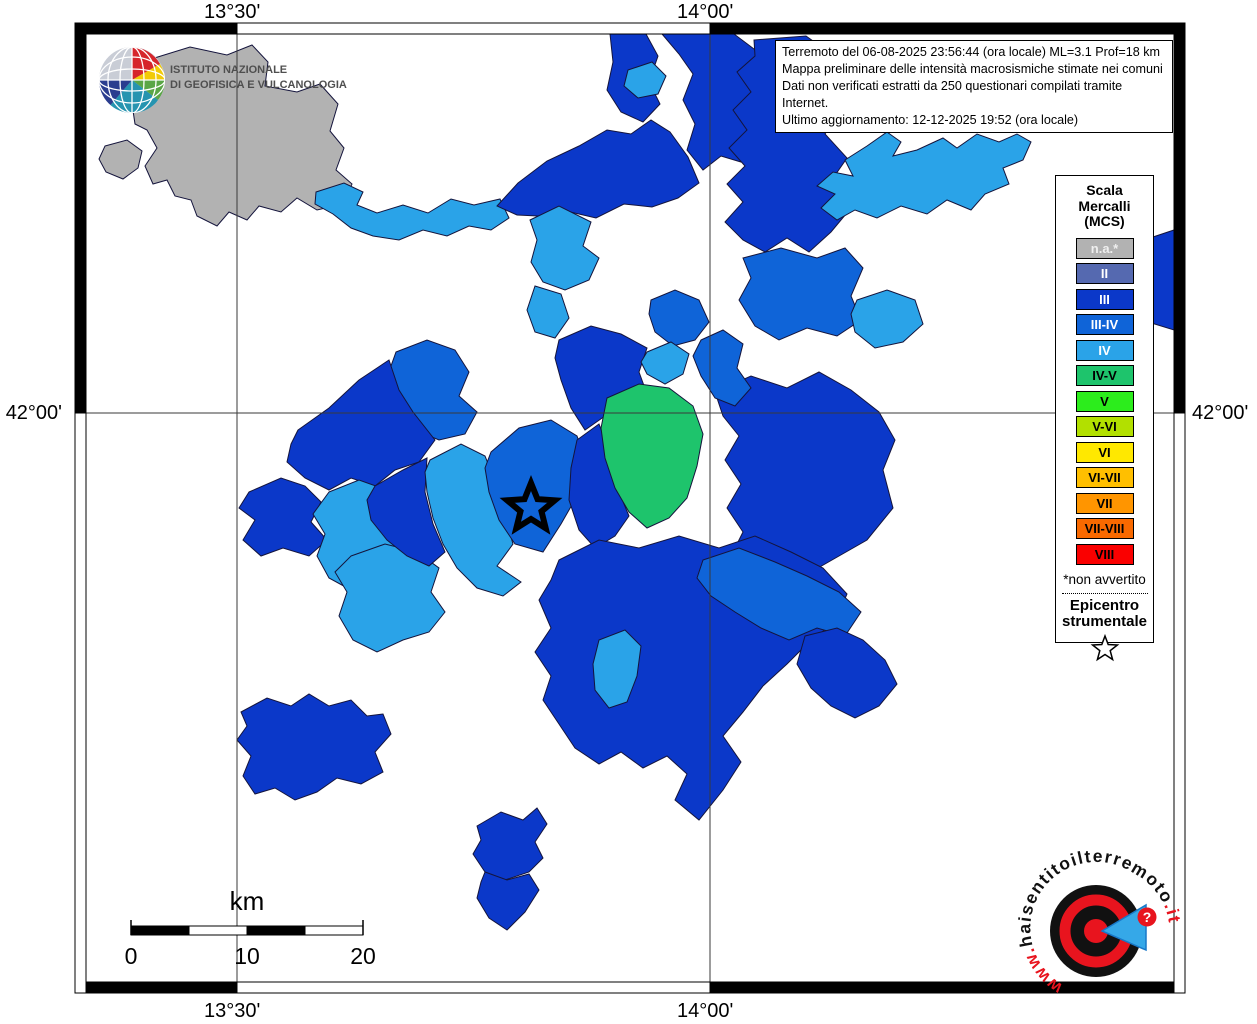  What do you see at coordinates (1104, 613) in the screenshot?
I see `legend-epicenter-label: Epicentro strumentale` at bounding box center [1104, 613].